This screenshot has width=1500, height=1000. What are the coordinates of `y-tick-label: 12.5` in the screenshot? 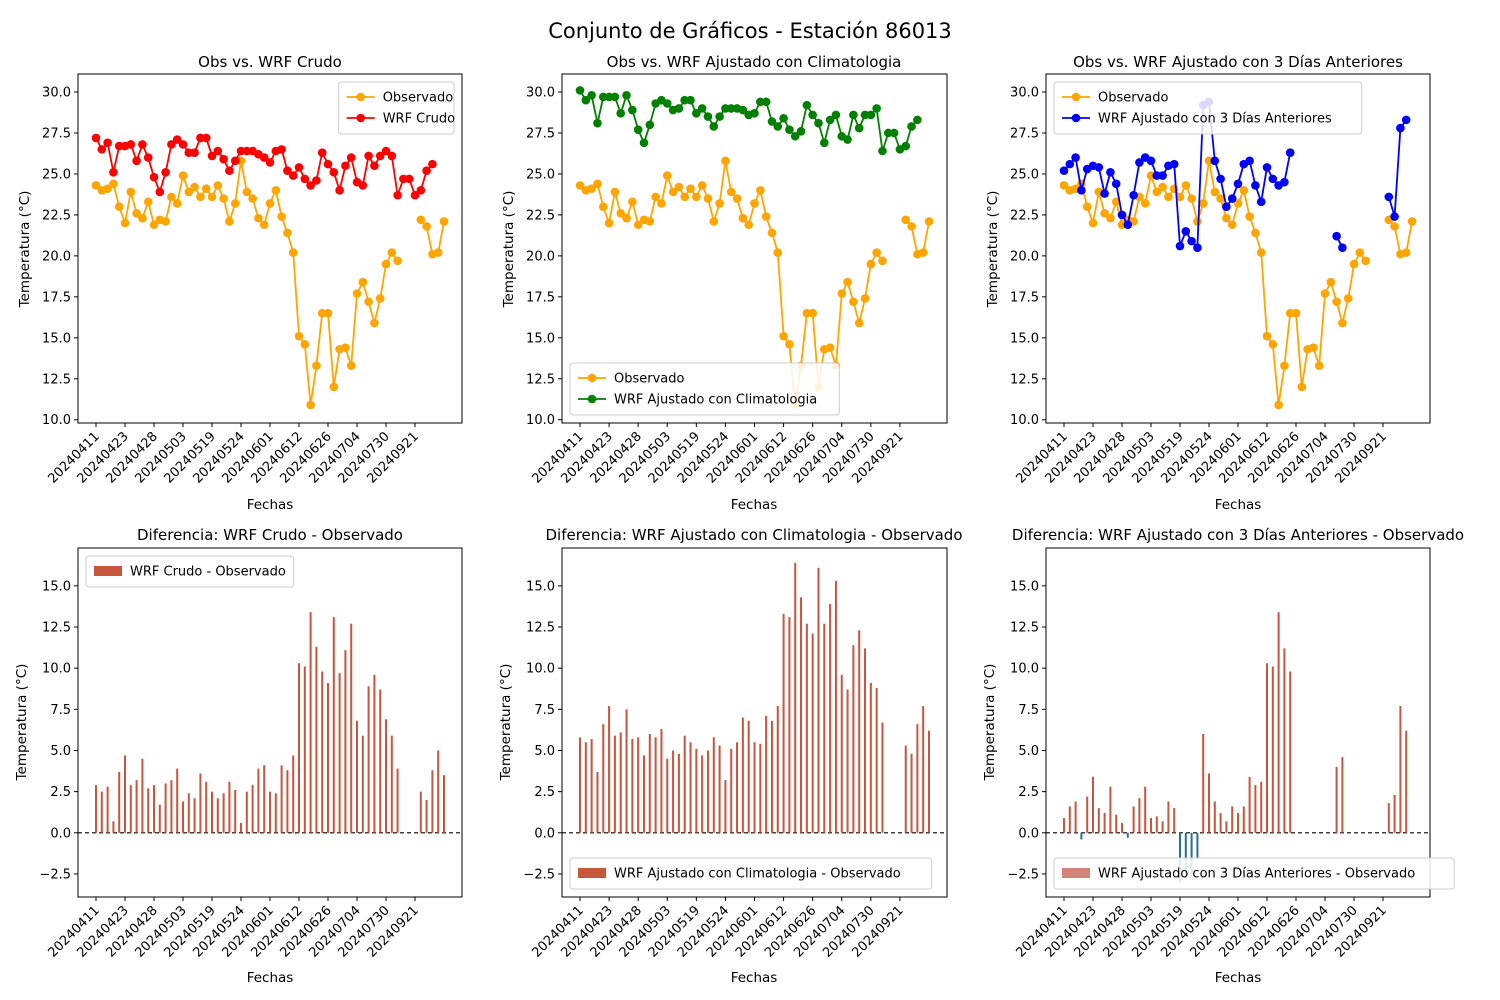 It's located at (1024, 628).